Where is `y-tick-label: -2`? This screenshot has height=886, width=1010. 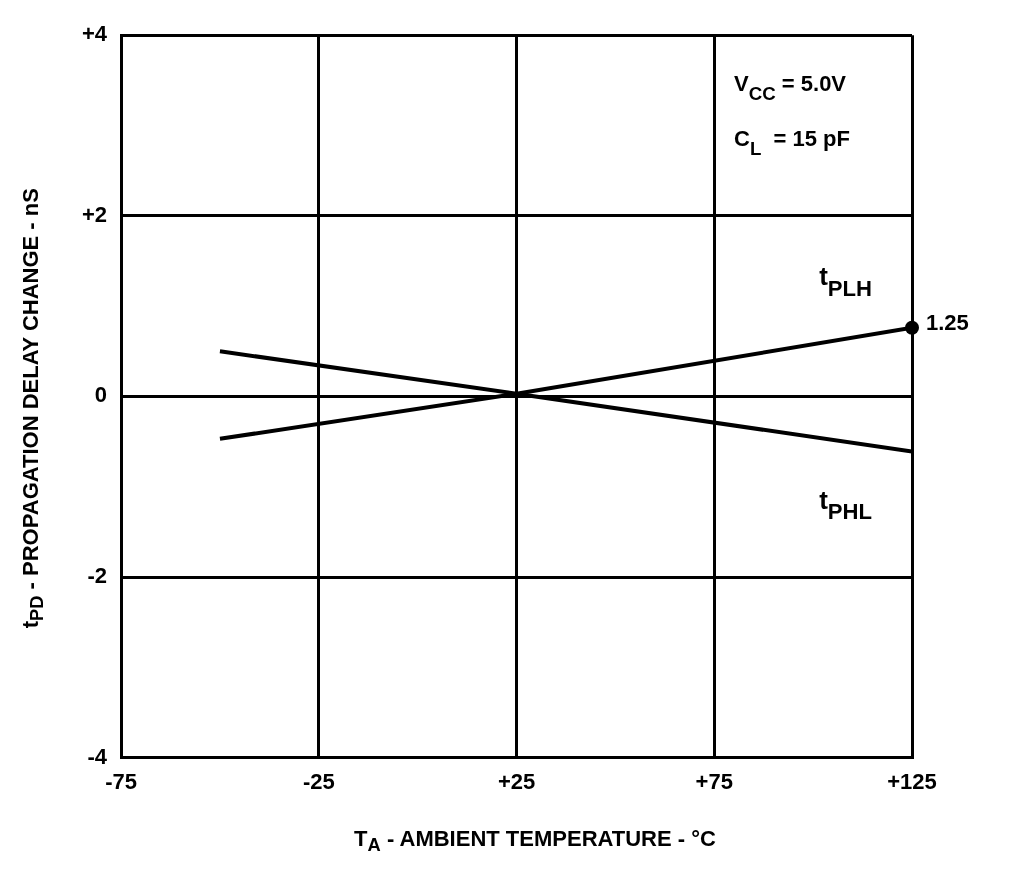 y-tick-label: -2 is located at coordinates (97, 576).